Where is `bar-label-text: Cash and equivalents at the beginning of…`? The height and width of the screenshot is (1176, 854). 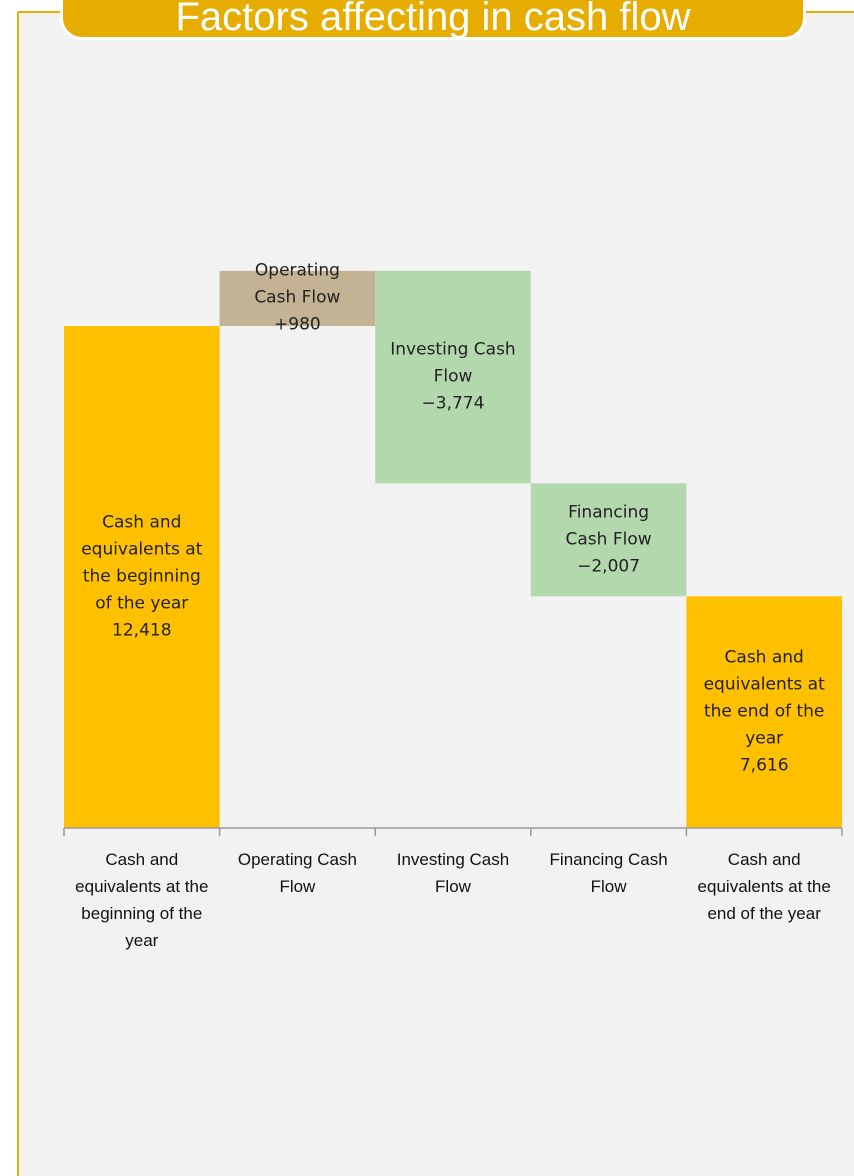 bar-label-text: Cash and equivalents at the beginning of… is located at coordinates (142, 563).